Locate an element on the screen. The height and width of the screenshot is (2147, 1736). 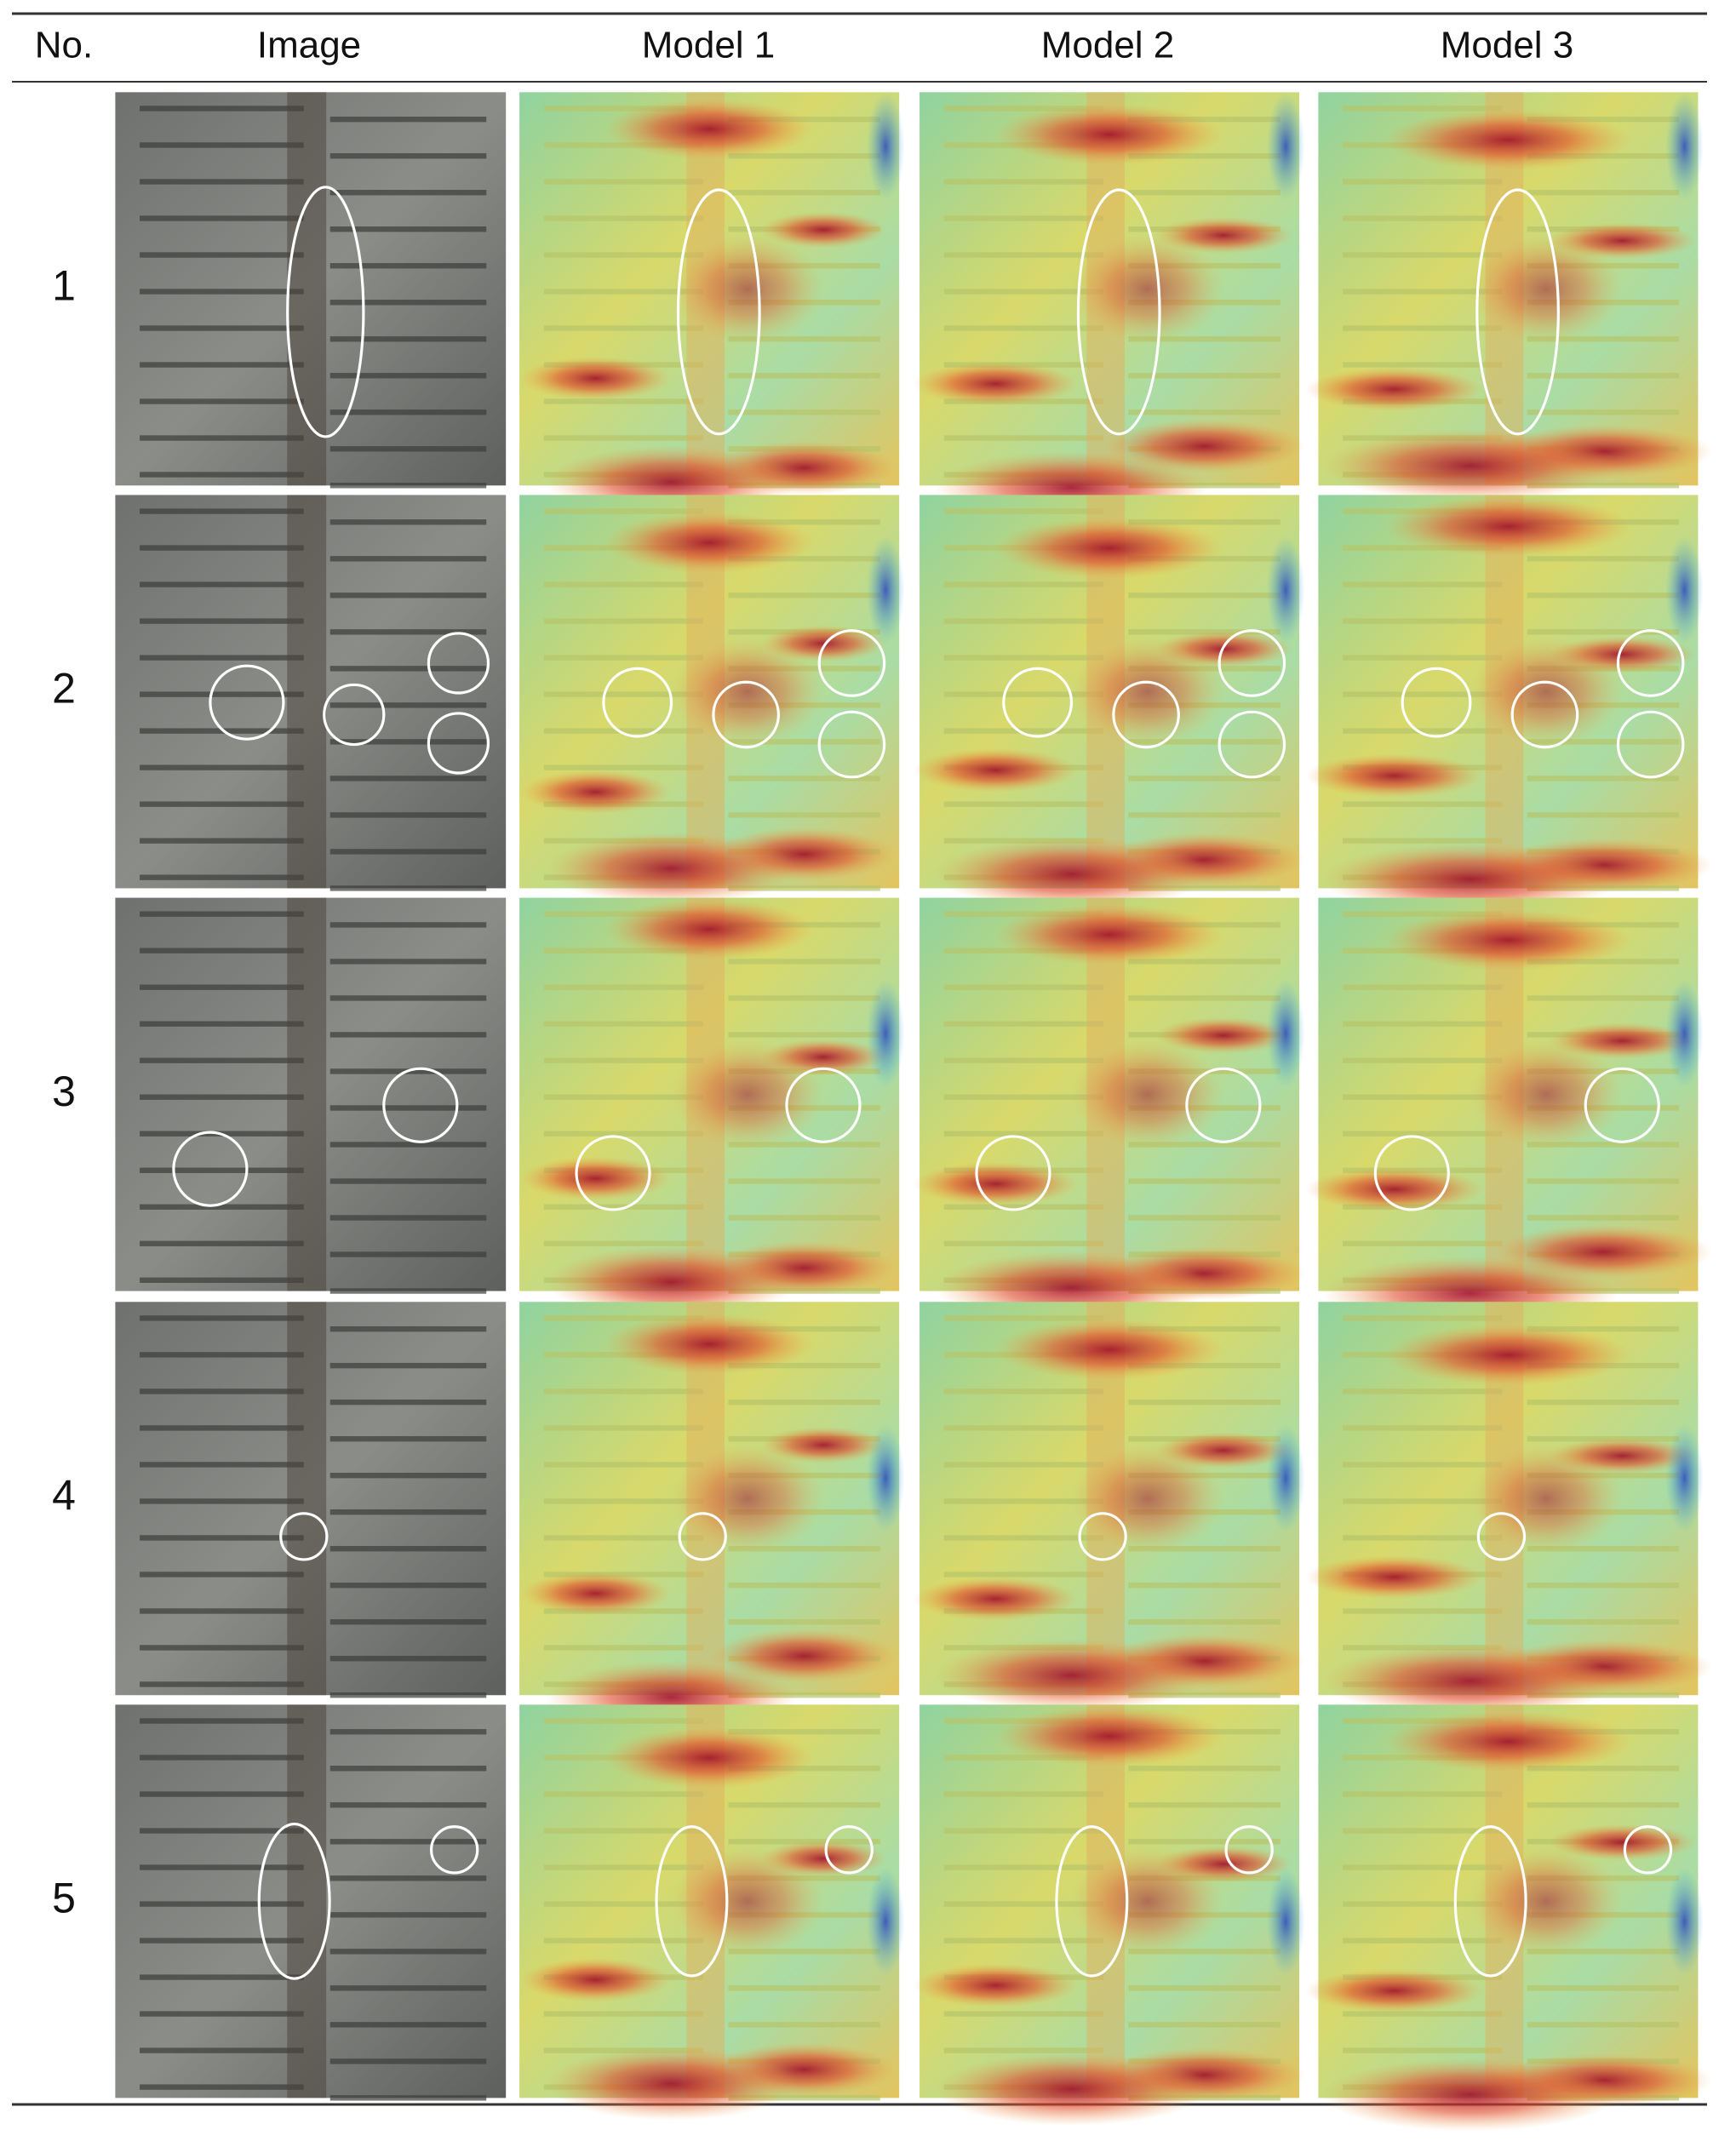
photo-cell is located at coordinates (311, 1500).